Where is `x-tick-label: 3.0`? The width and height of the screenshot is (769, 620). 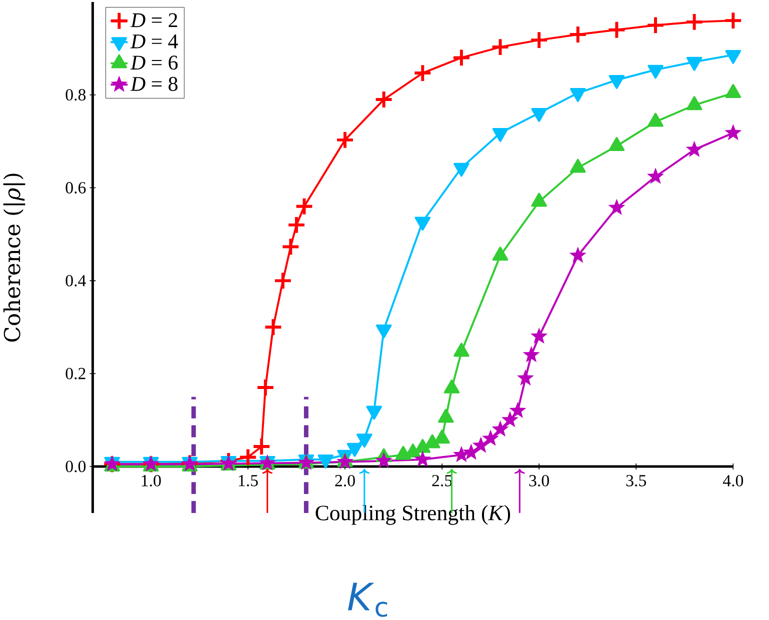
x-tick-label: 3.0 is located at coordinates (539, 480).